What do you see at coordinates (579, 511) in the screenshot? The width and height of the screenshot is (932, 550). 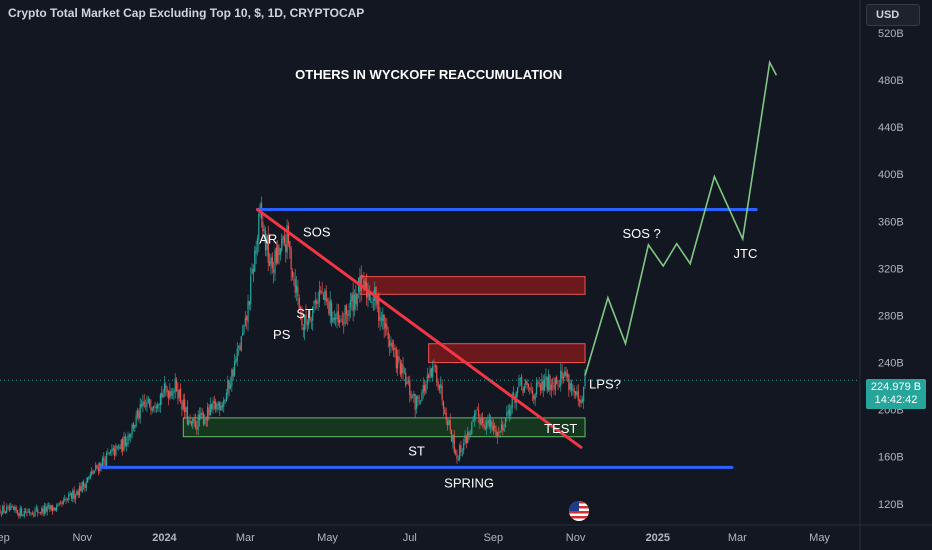 I see `us-flag-icon` at bounding box center [579, 511].